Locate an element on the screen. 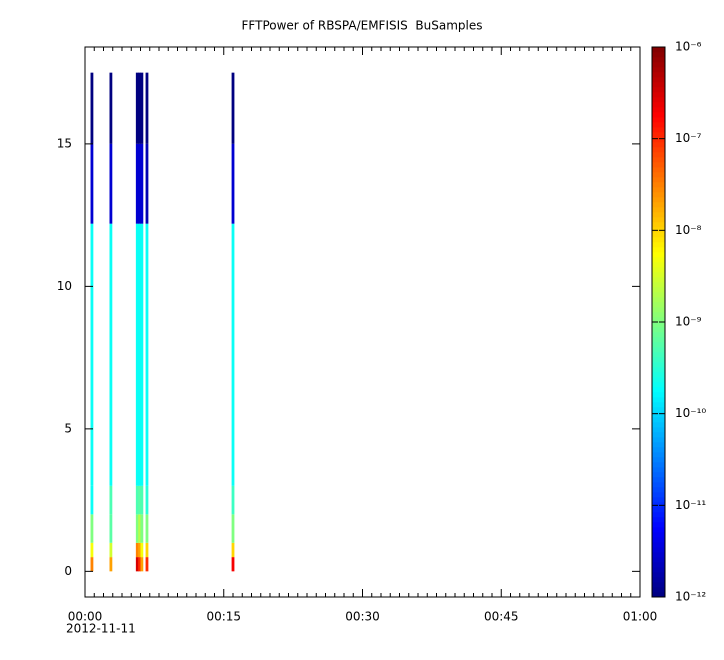 This screenshot has height=660, width=724. x-tick-label: 00:30 is located at coordinates (362, 617).